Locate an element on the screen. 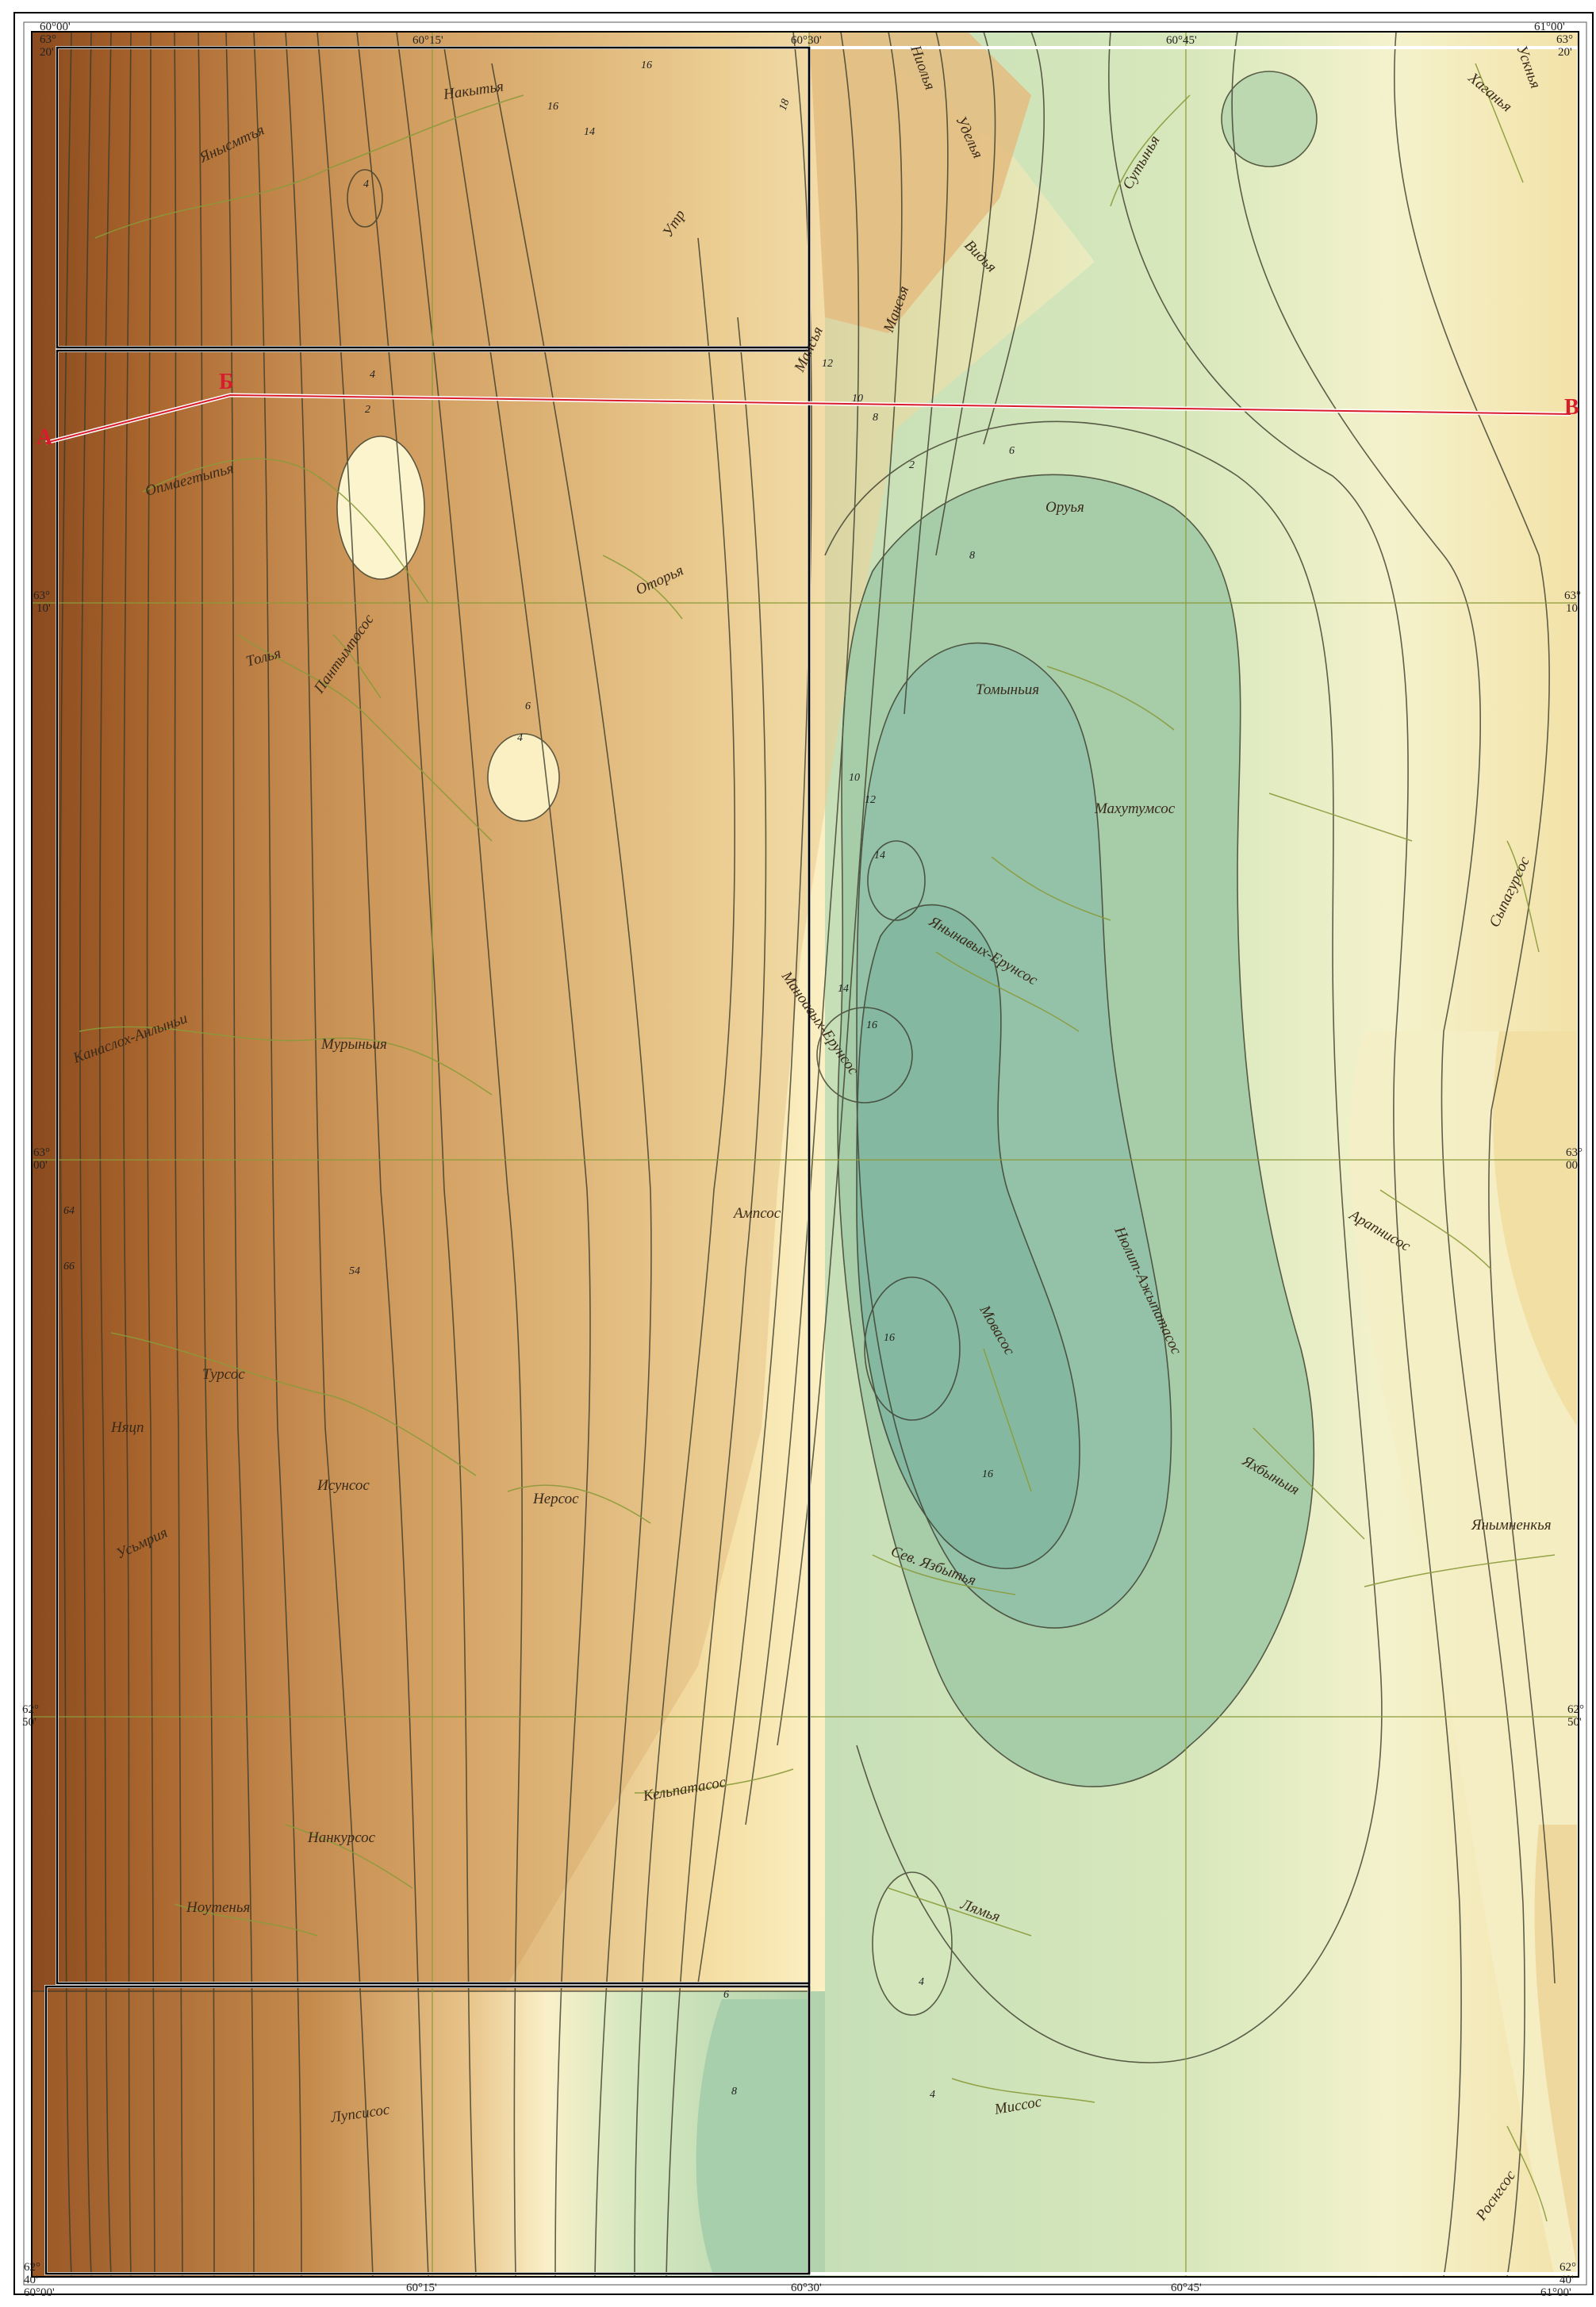 The image size is (1596, 2307). corner-tl-lat-min: 20' is located at coordinates (47, 52).